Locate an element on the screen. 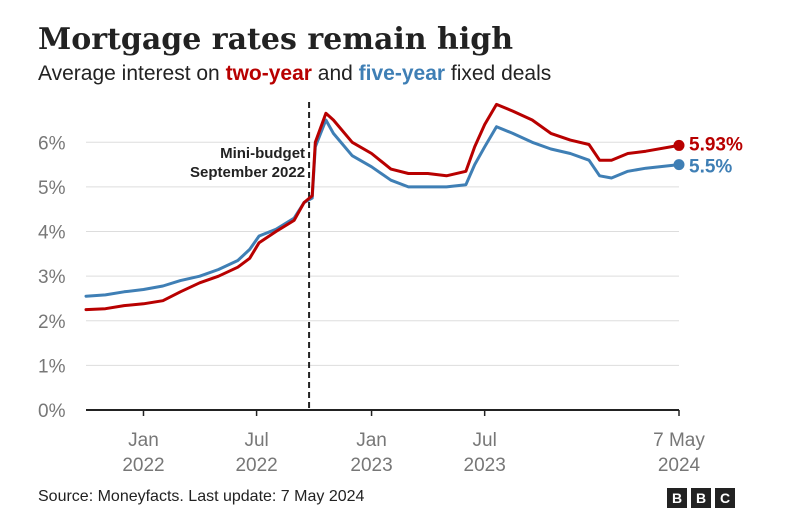 The image size is (789, 529). end-point-five-year is located at coordinates (679, 165).